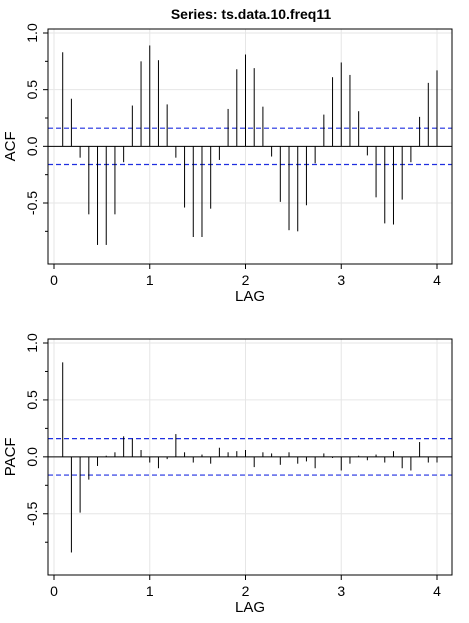  I want to click on acf-y-axis-title: ACF, so click(10, 146).